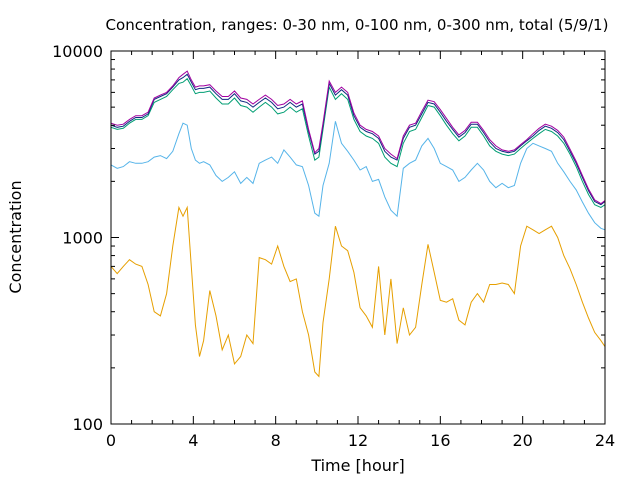  I want to click on x-tick-label: 12, so click(358, 440).